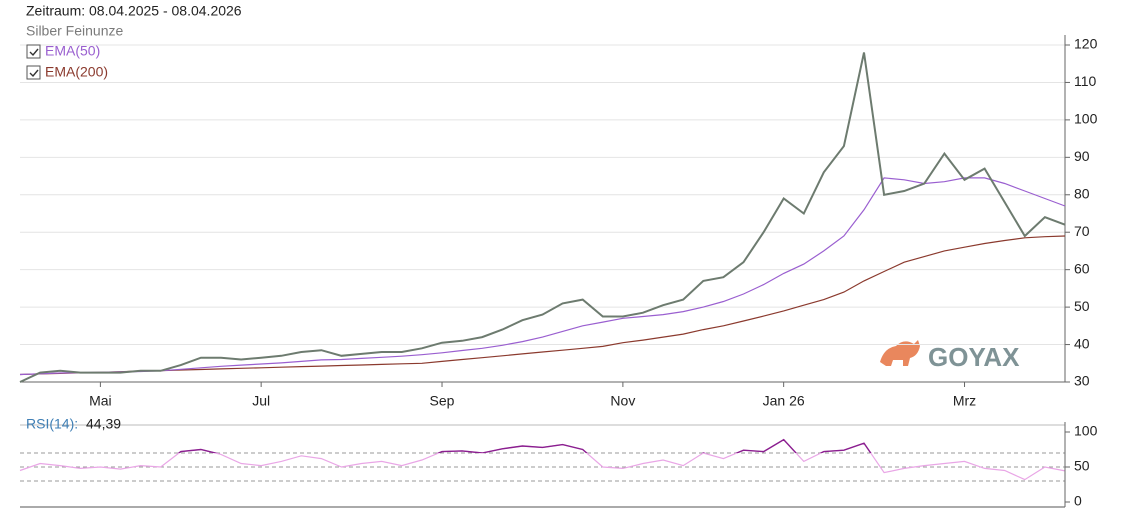  What do you see at coordinates (1082, 381) in the screenshot?
I see `y-tick-label: 30` at bounding box center [1082, 381].